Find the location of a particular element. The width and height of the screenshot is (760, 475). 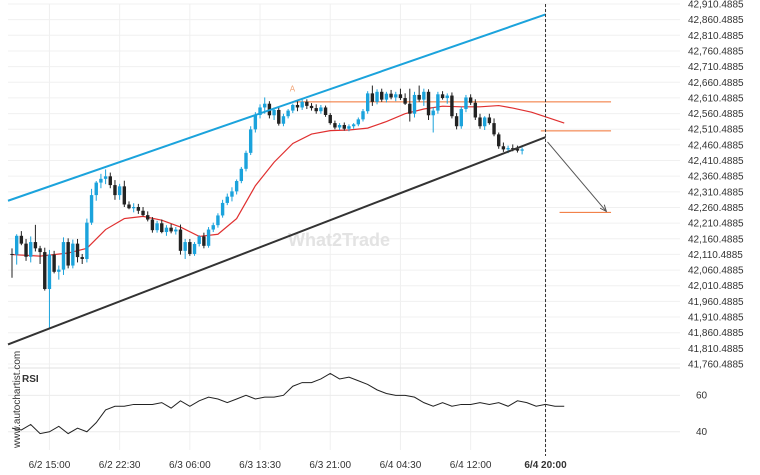

y-tick-label: 42,410.4885 is located at coordinates (716, 161).